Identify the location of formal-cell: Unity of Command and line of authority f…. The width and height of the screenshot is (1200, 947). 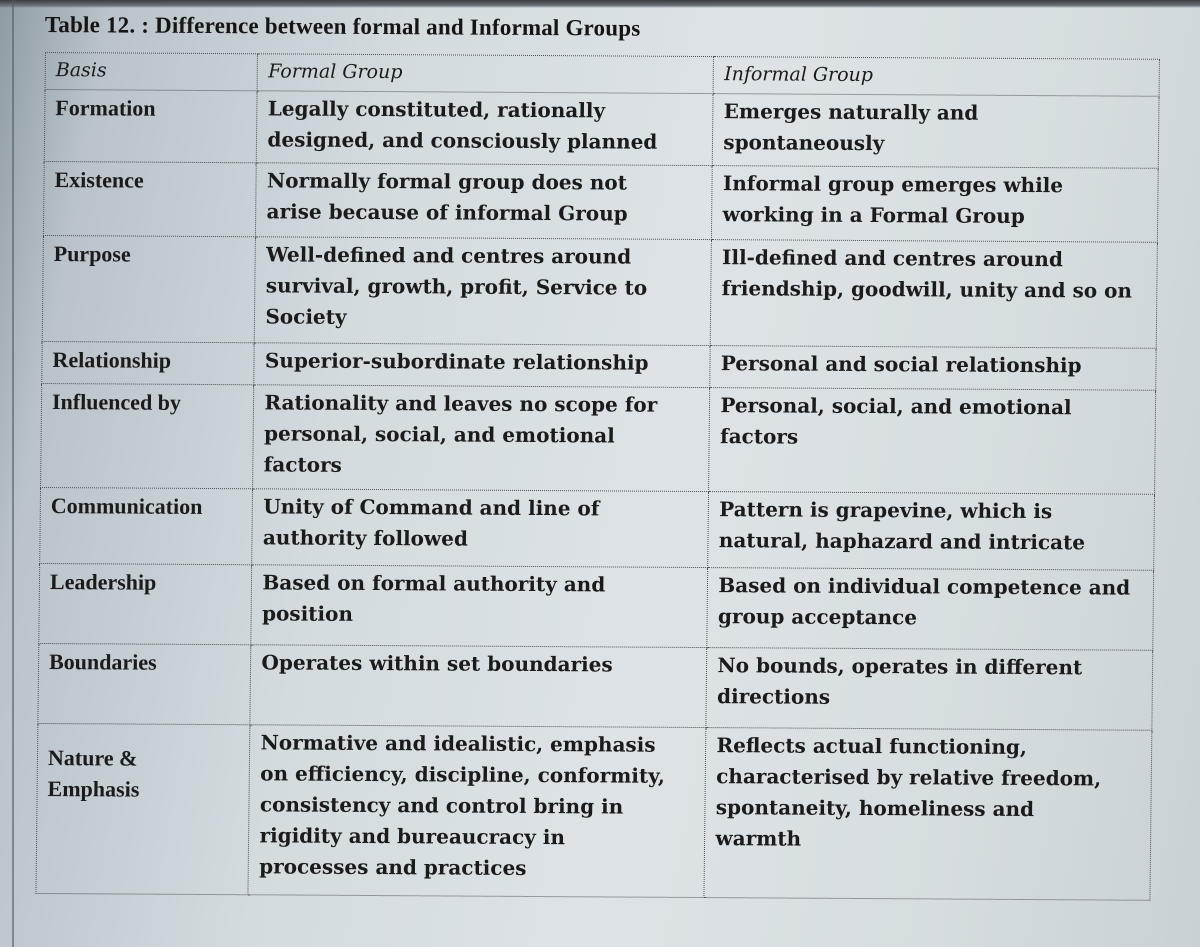
(480, 528).